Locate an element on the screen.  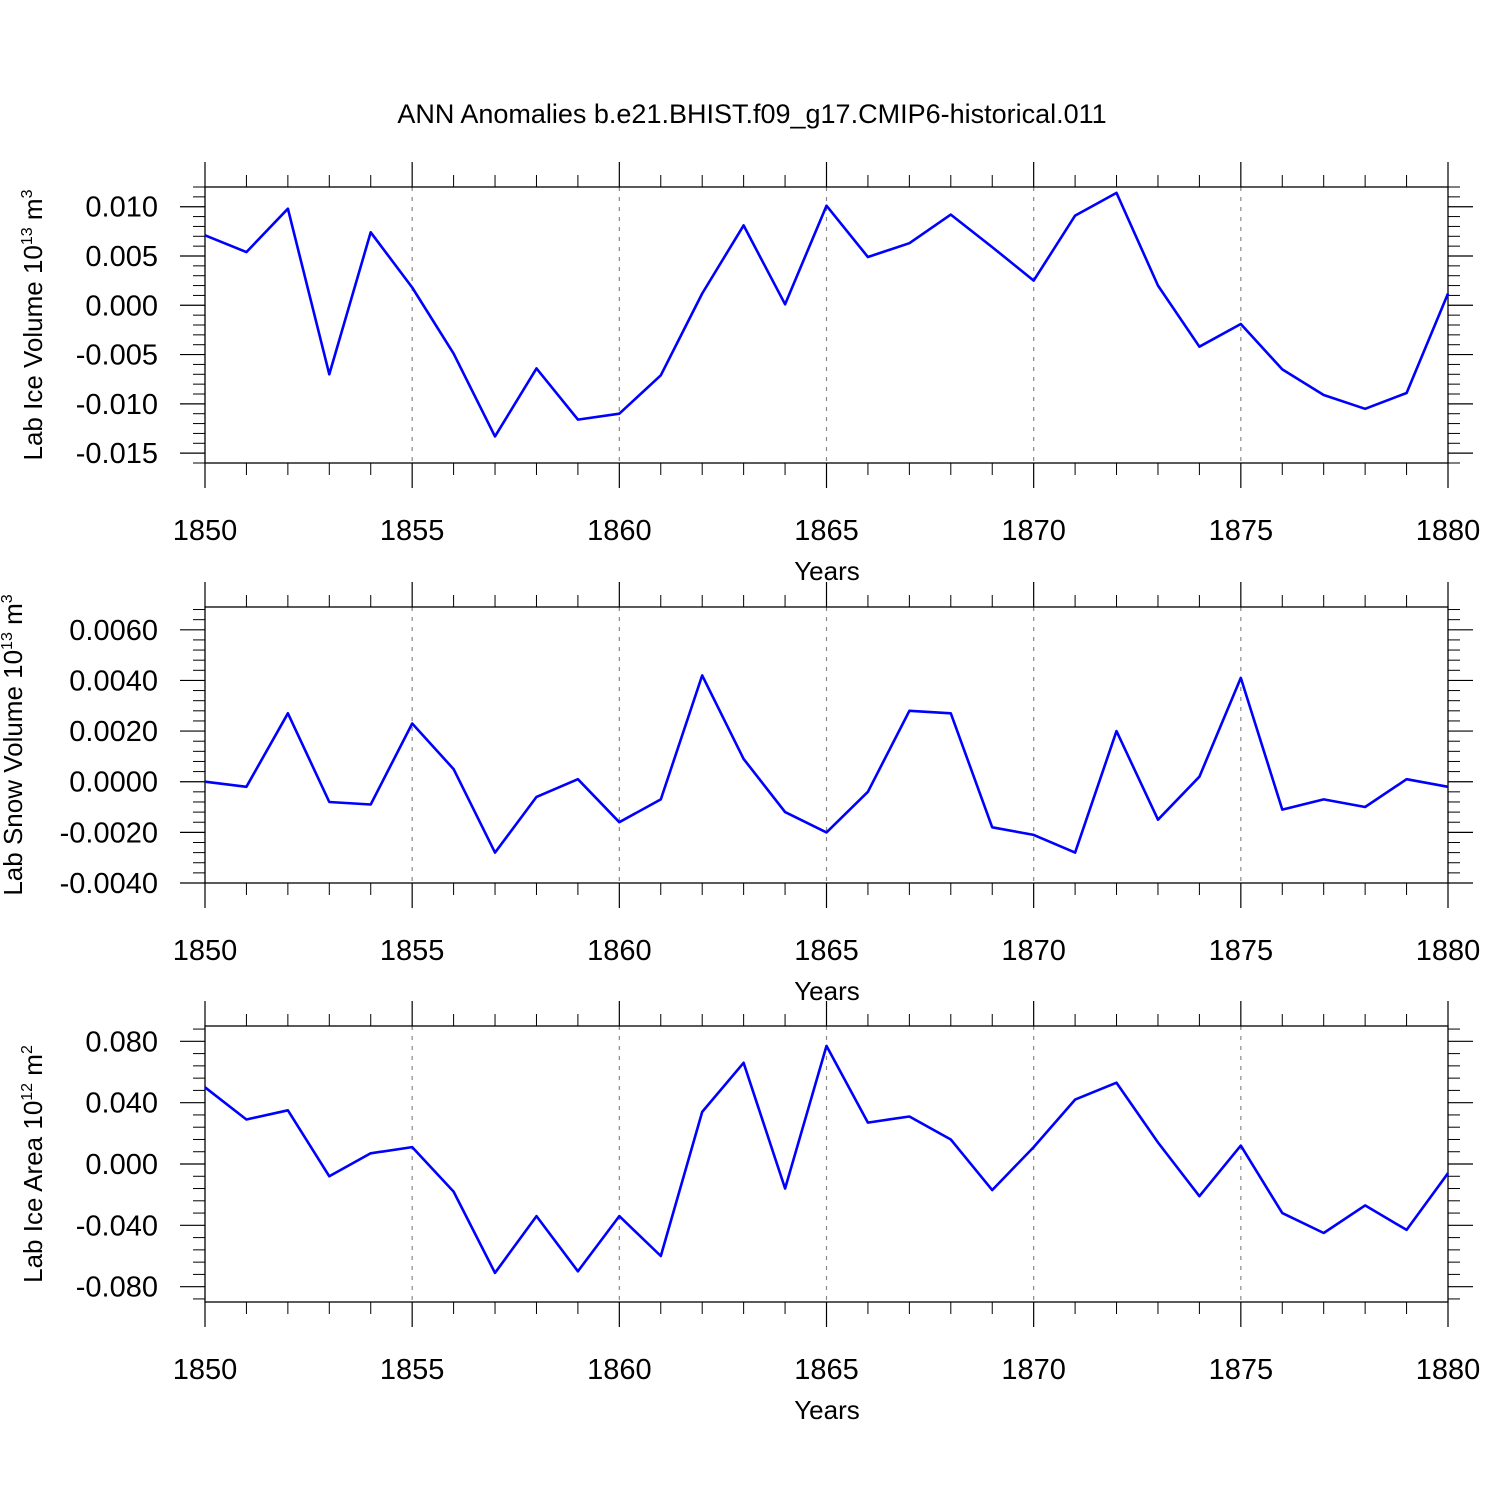
y-tick-label: 0.080 is located at coordinates (121, 1042).